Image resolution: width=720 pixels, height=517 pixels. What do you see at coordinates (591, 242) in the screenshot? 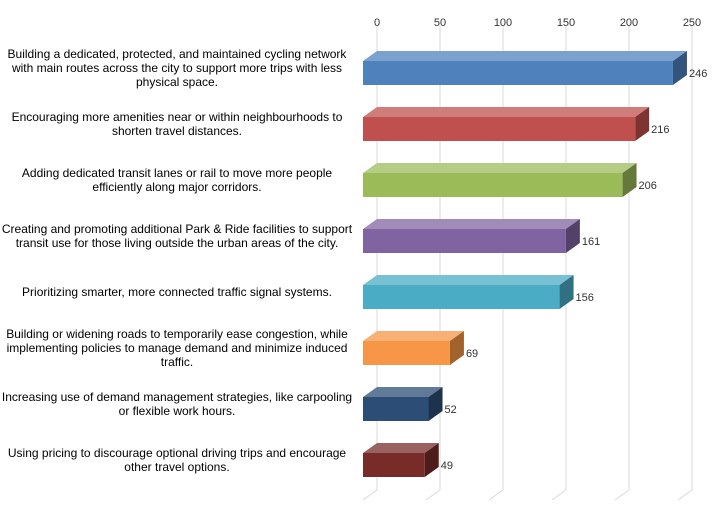
I see `data-label: 161` at bounding box center [591, 242].